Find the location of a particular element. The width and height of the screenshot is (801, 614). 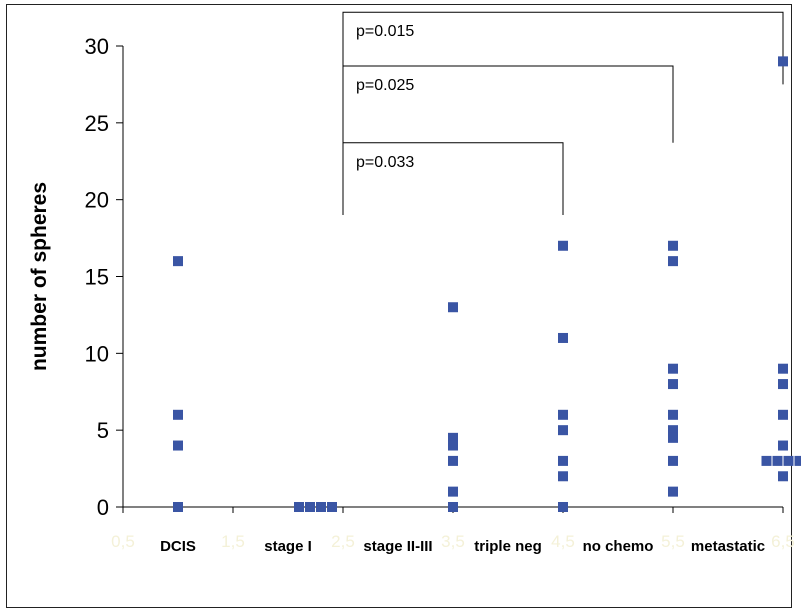

x-tick-label: 0,5 is located at coordinates (123, 541).